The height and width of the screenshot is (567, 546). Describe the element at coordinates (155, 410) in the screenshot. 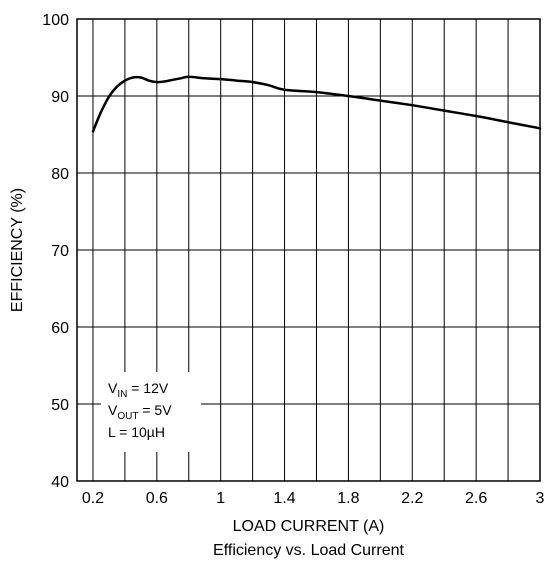

I see `annotation-value: = 5V` at that location.